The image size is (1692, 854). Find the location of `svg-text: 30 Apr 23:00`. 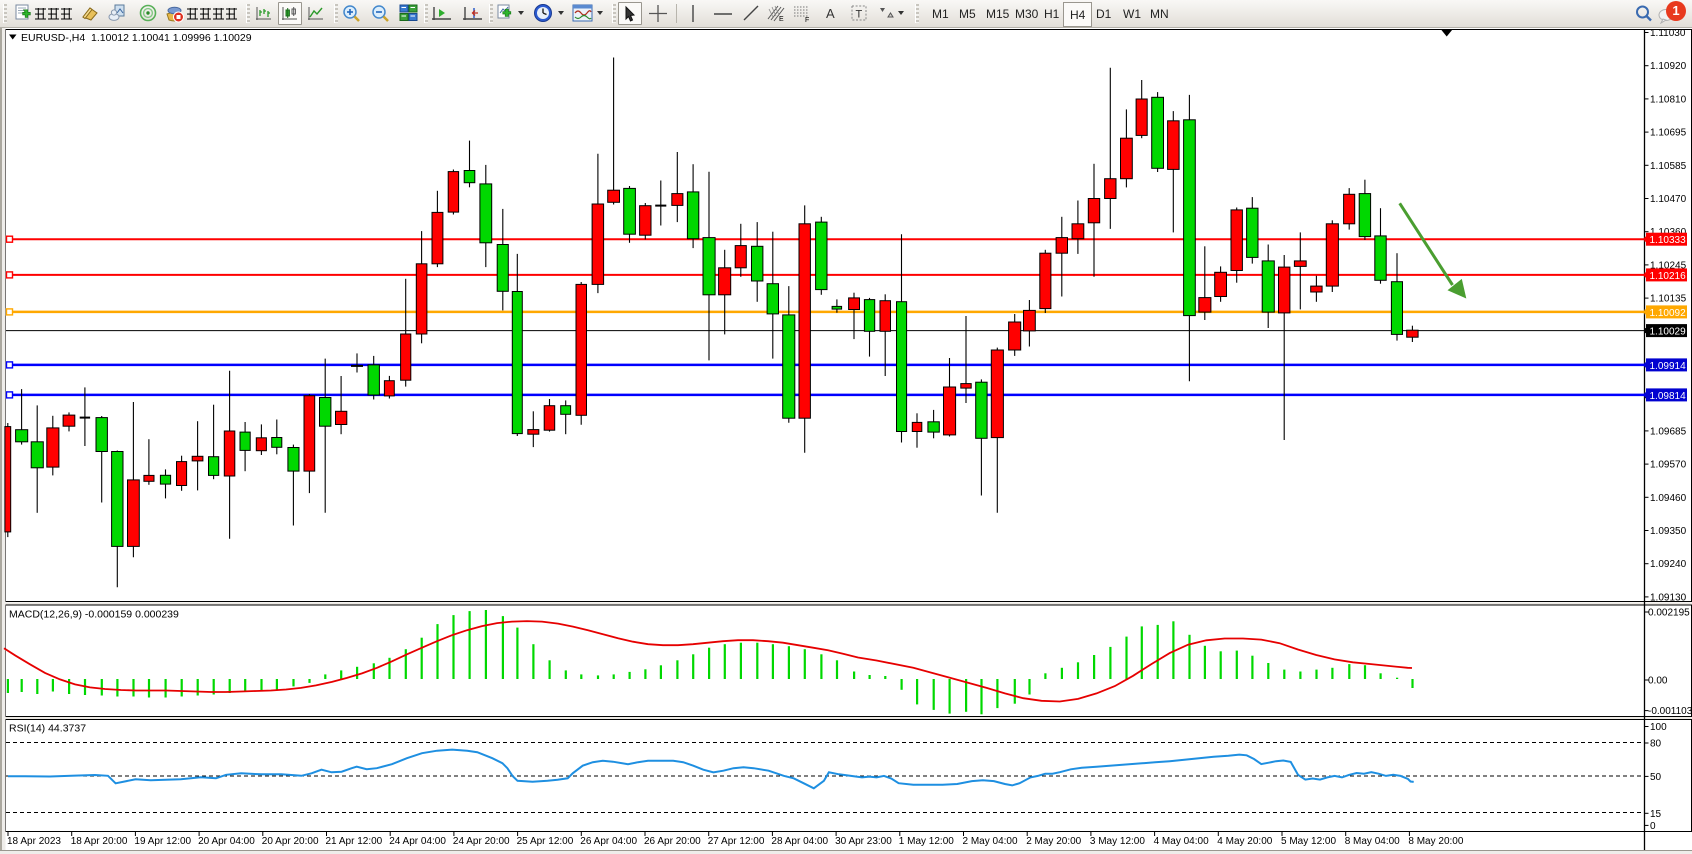

svg-text: 30 Apr 23:00 is located at coordinates (863, 841).